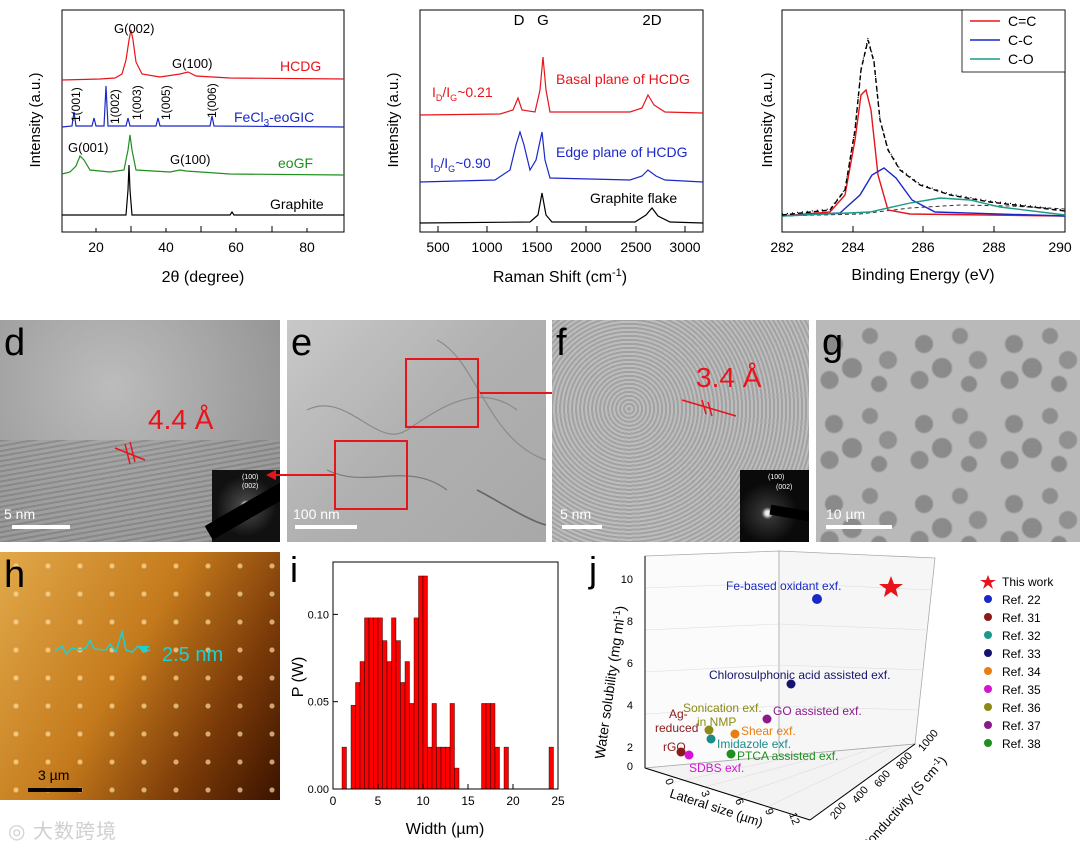  Describe the element at coordinates (735, 734) in the screenshot. I see `j-point-ref34` at that location.